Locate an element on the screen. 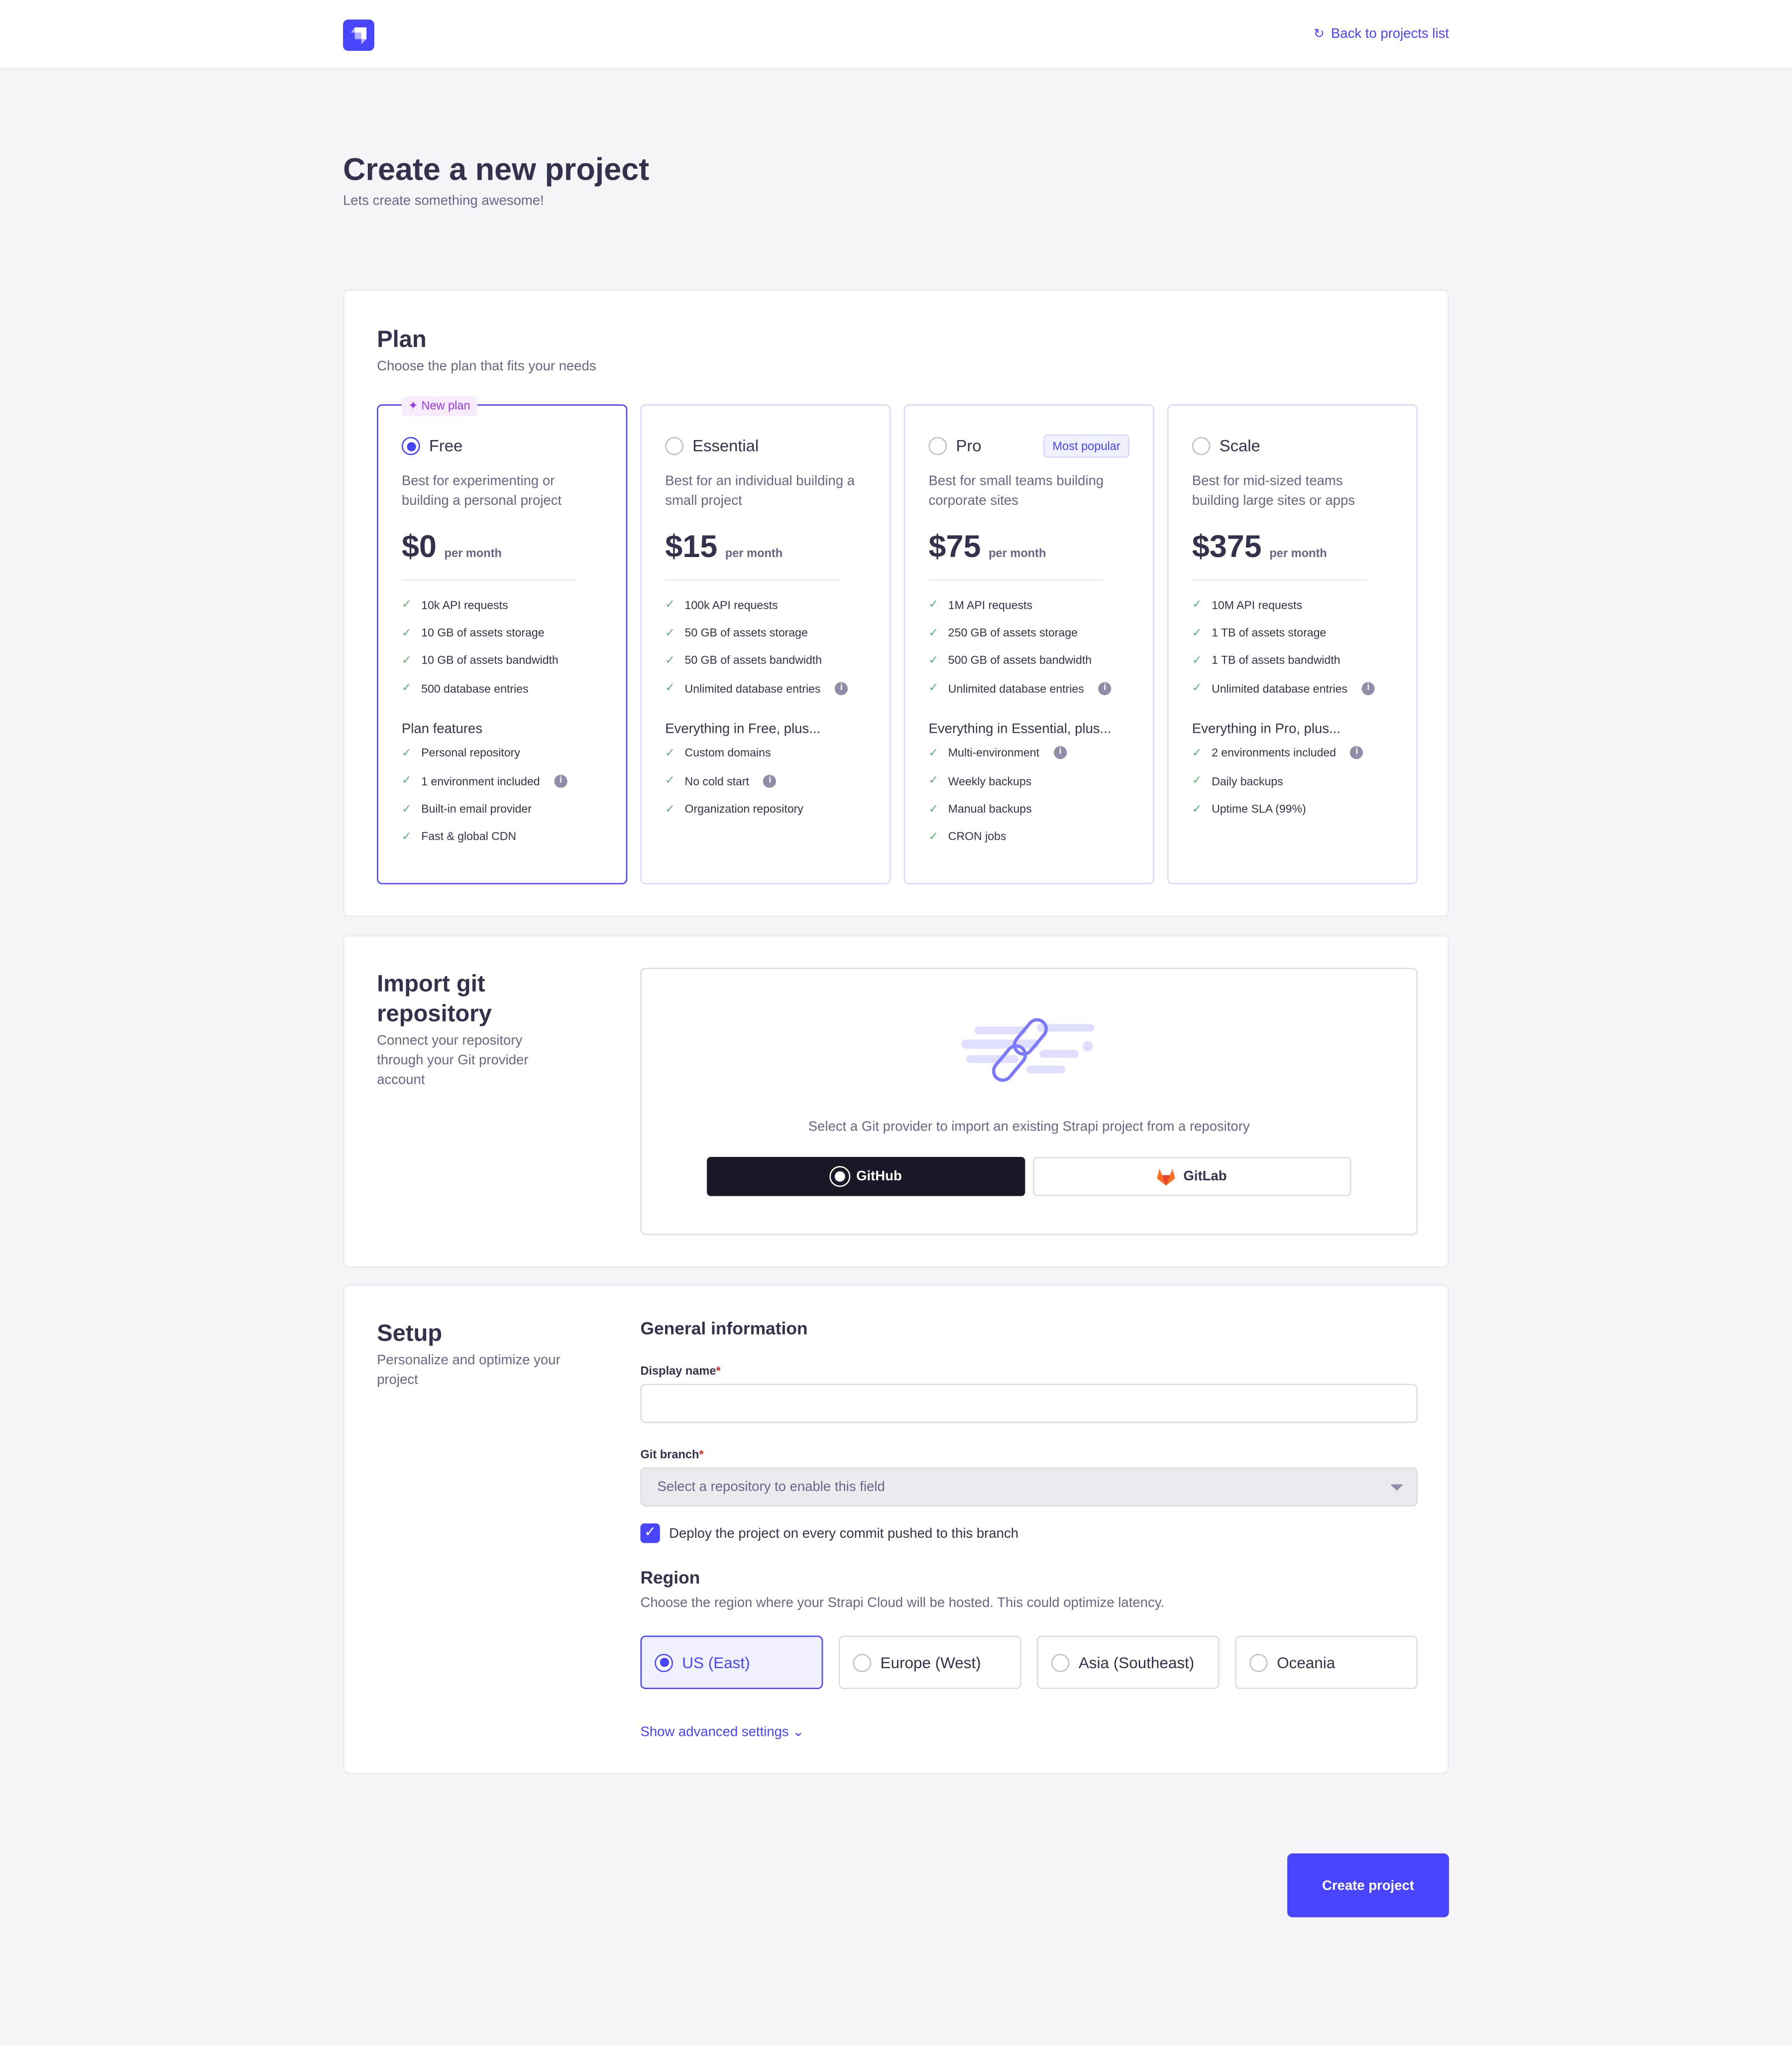 This screenshot has height=2045, width=1792. plan-title: Plan is located at coordinates (402, 339).